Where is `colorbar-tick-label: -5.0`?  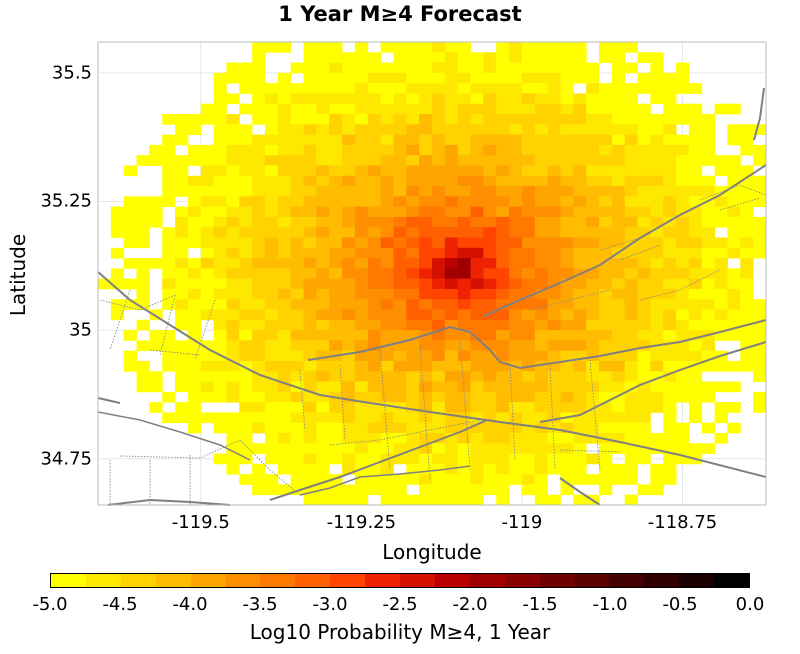
colorbar-tick-label: -5.0 is located at coordinates (50, 604).